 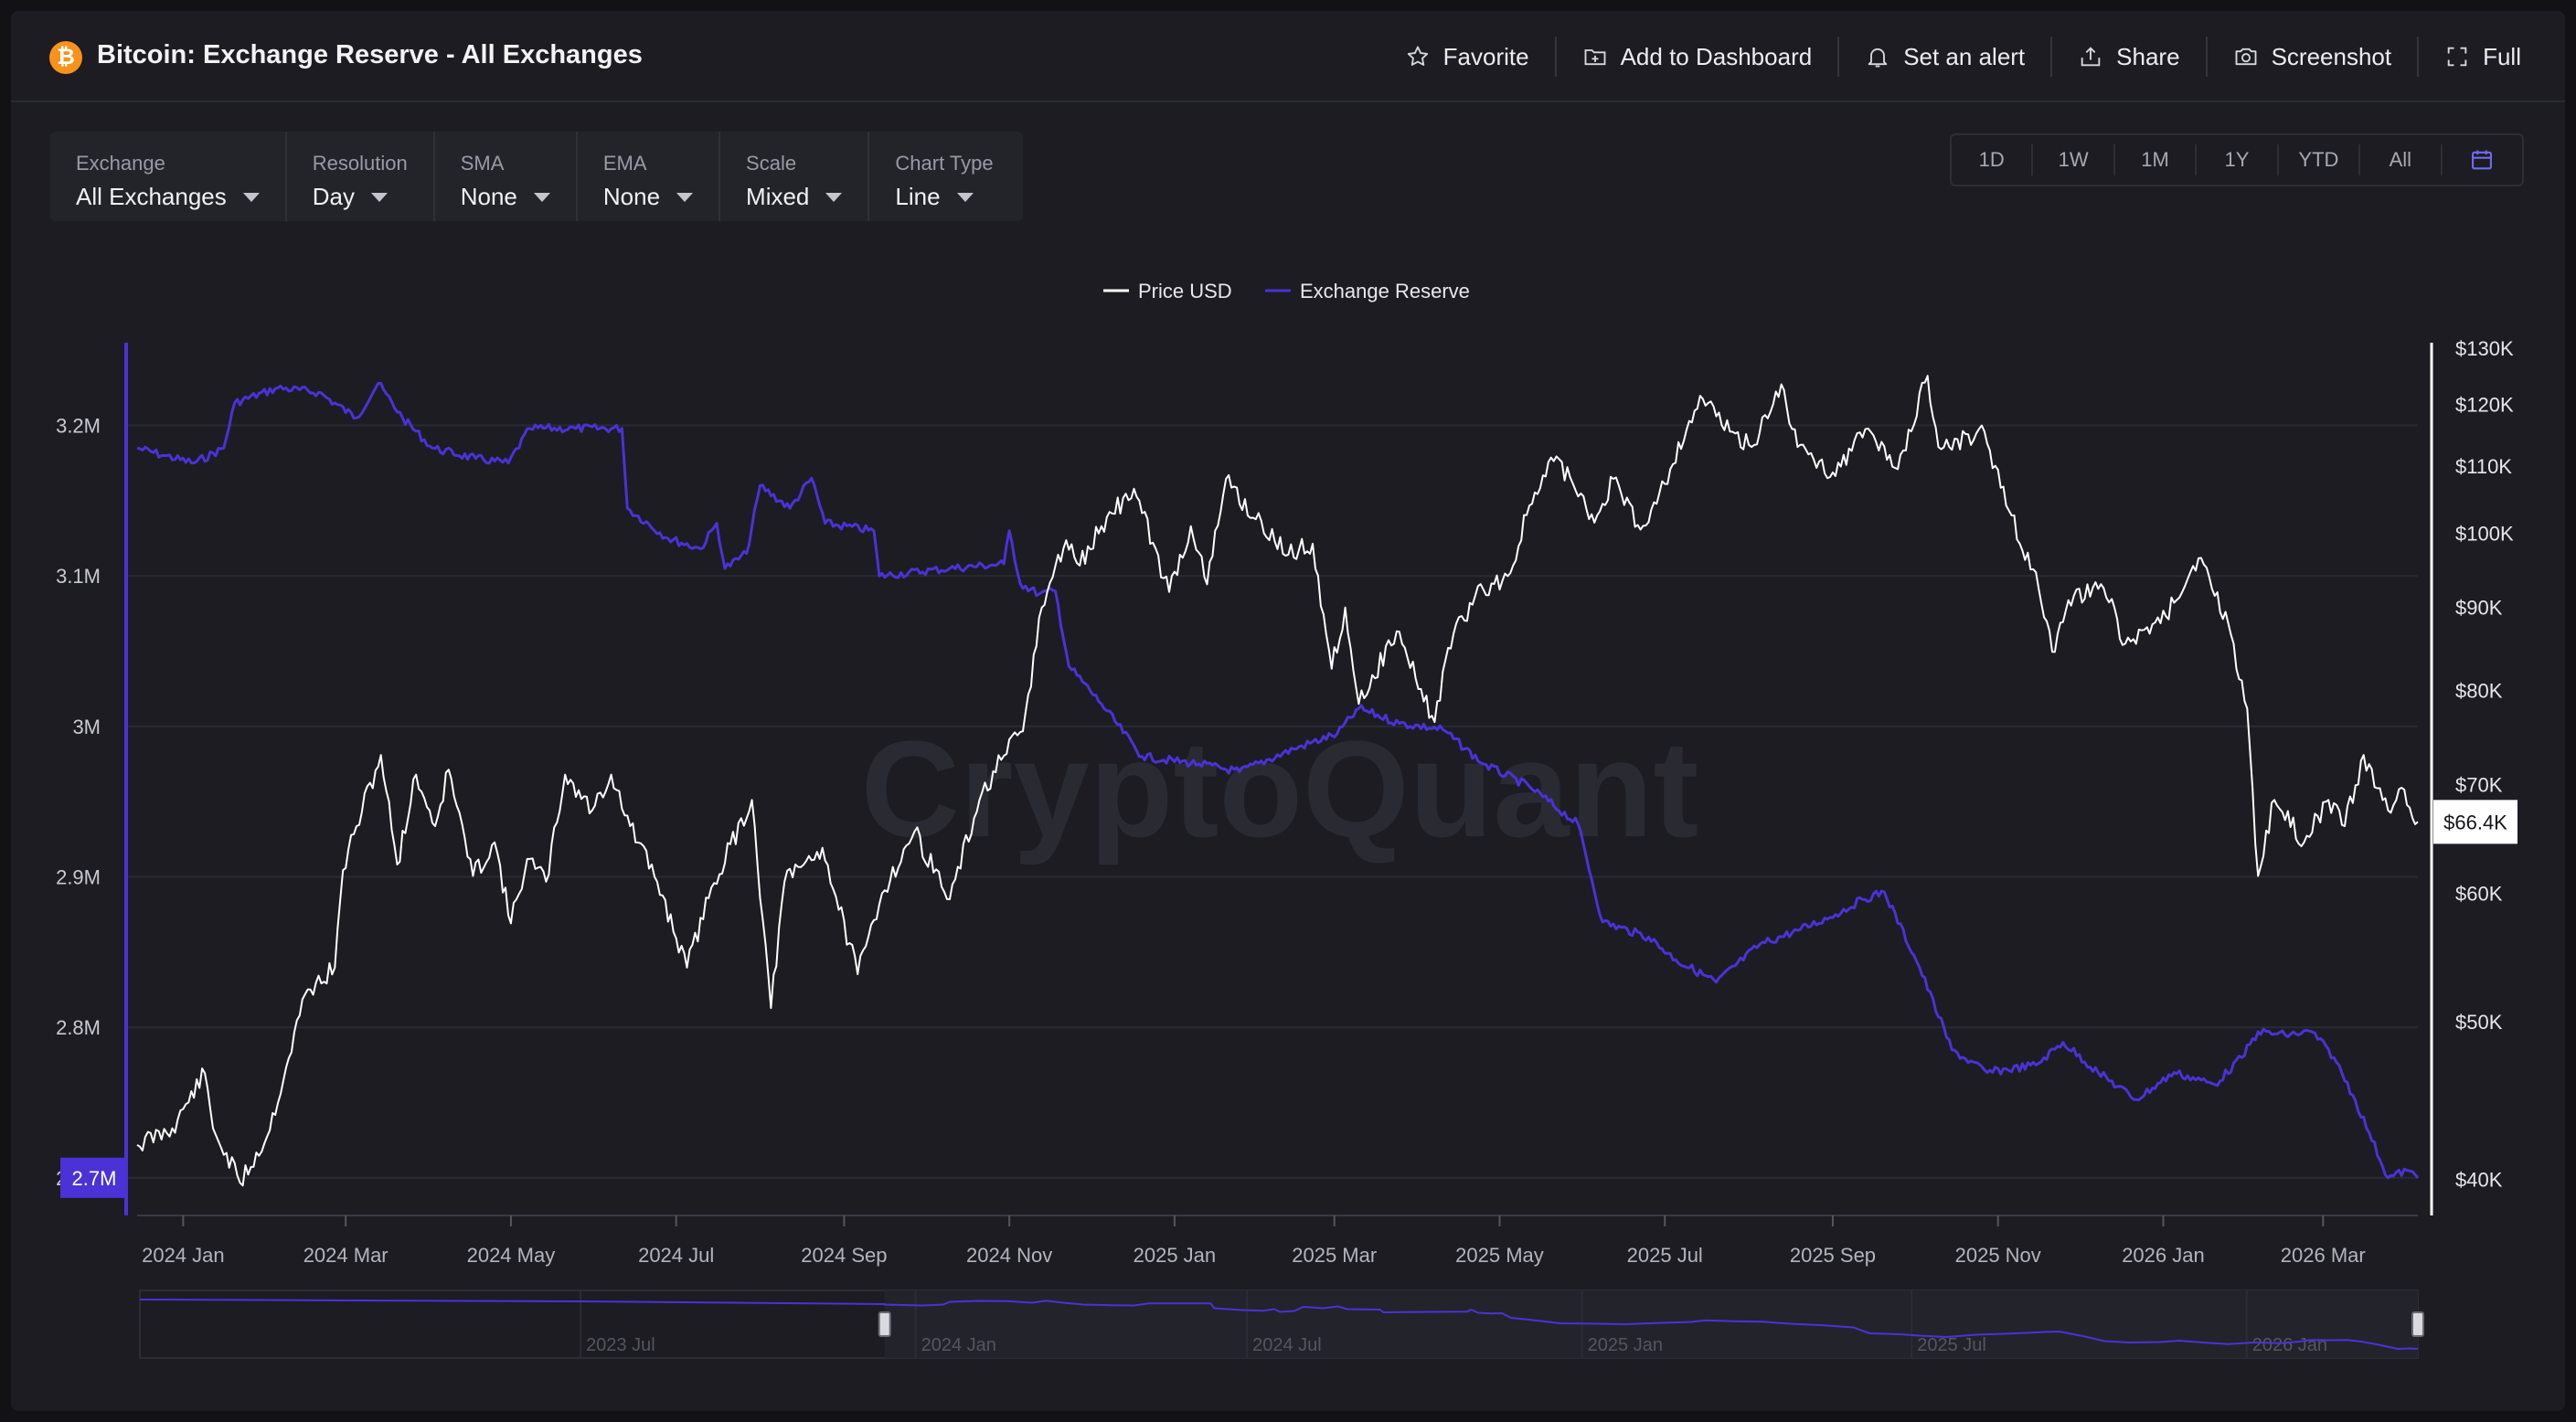 What do you see at coordinates (2479, 785) in the screenshot?
I see `right-axis-tick-label: $70K` at bounding box center [2479, 785].